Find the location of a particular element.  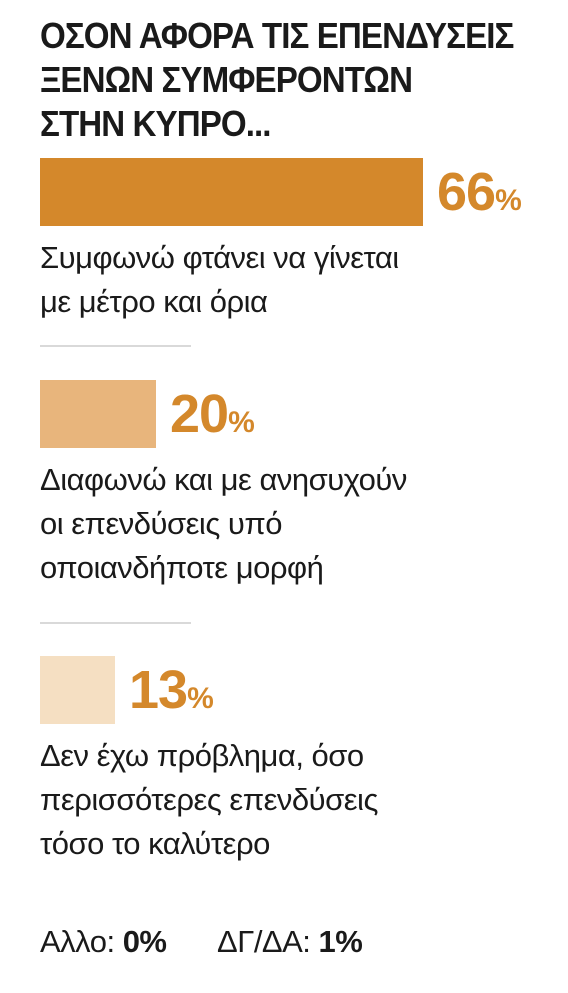

category-line: Διαφωνώ και με ανησυχούν is located at coordinates (223, 479).